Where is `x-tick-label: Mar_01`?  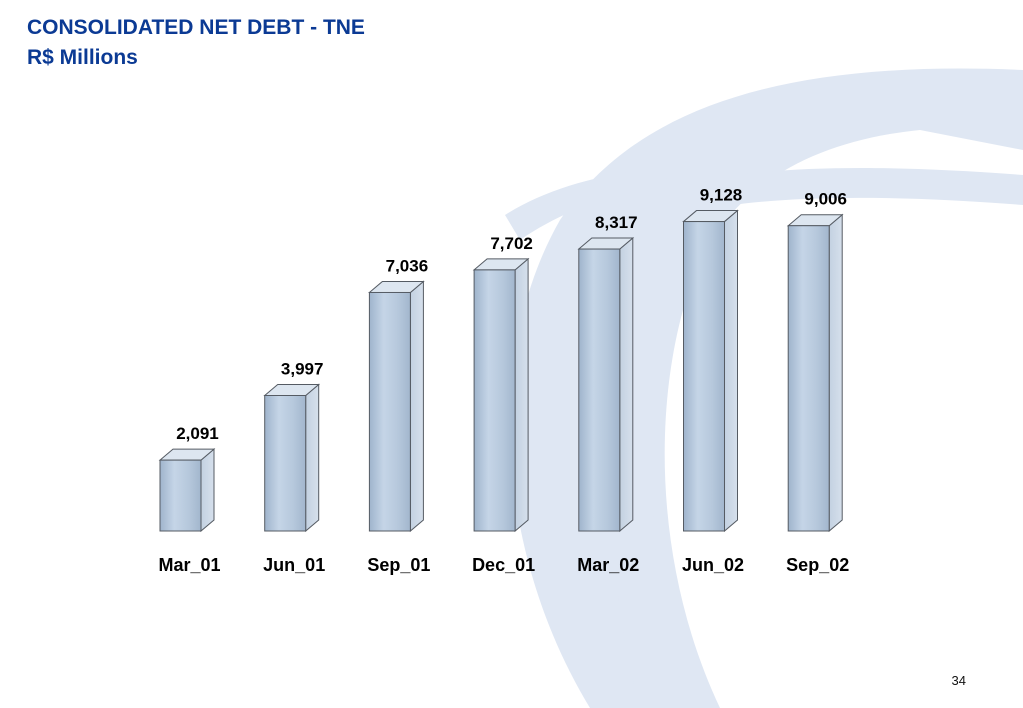 x-tick-label: Mar_01 is located at coordinates (189, 565).